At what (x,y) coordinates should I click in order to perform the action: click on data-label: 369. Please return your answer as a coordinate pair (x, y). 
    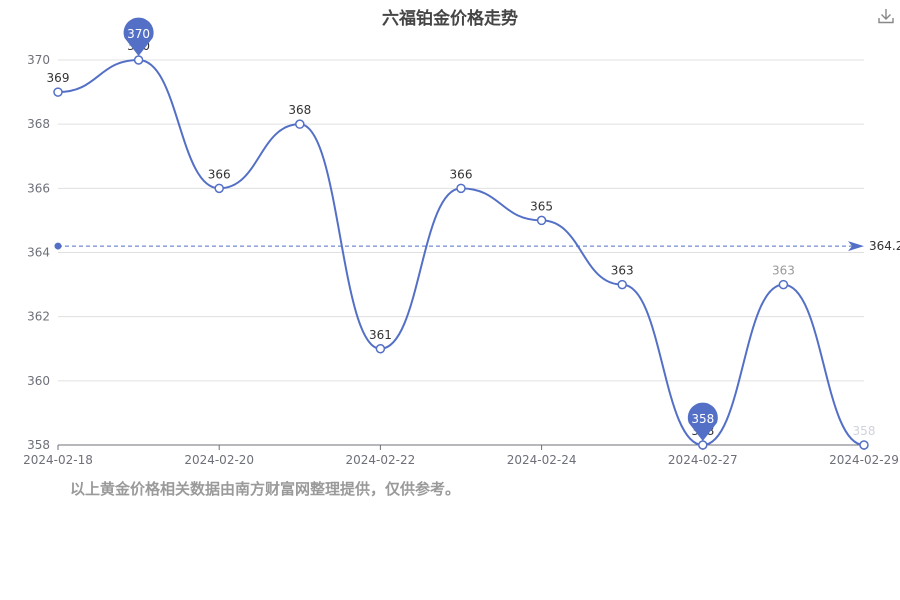
    Looking at the image, I should click on (58, 78).